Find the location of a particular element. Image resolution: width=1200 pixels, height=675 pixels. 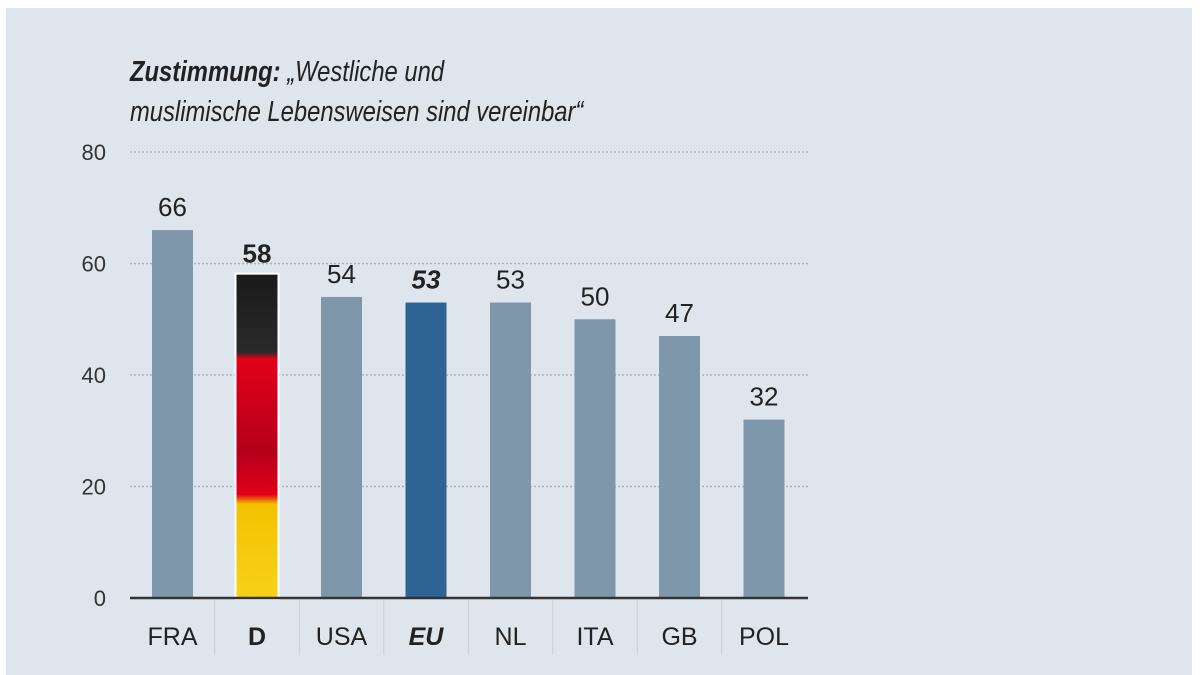

y-tick-label: 80 is located at coordinates (94, 152).